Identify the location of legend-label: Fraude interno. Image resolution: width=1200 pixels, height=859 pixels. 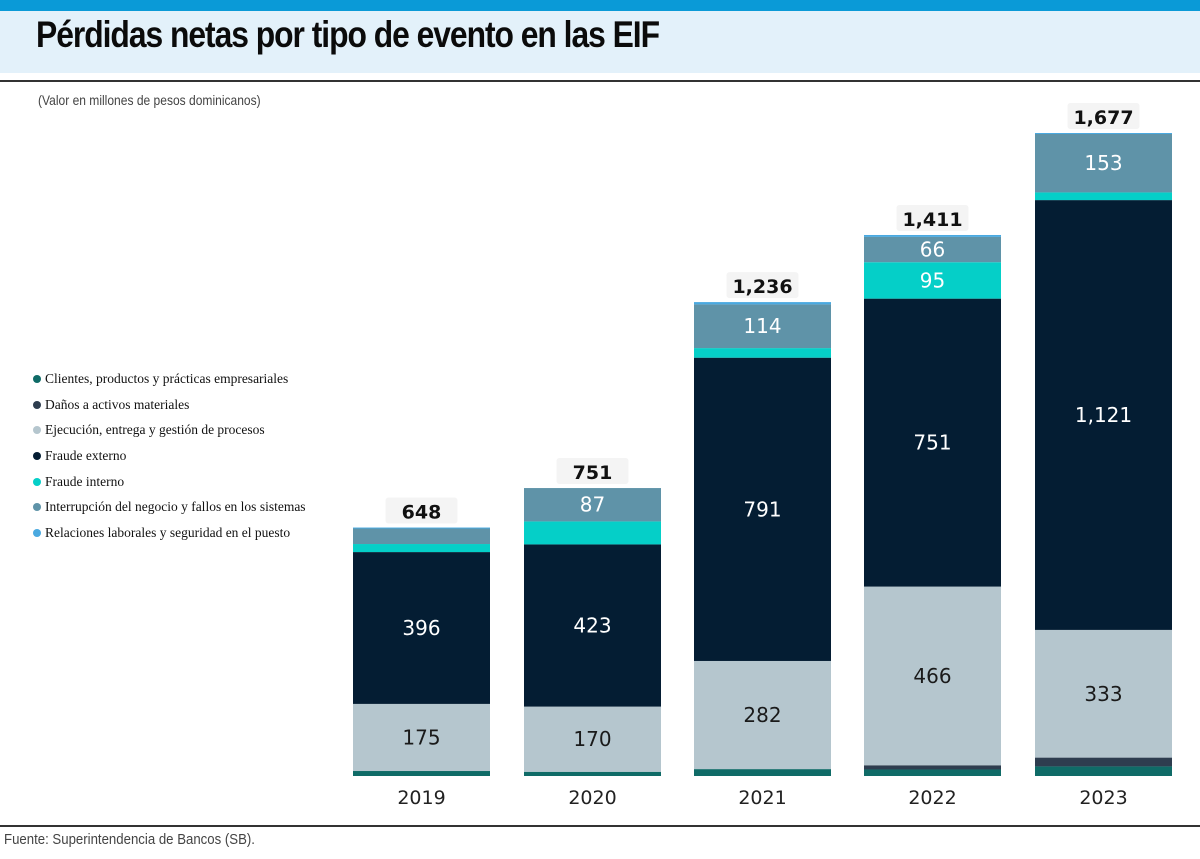
(85, 481).